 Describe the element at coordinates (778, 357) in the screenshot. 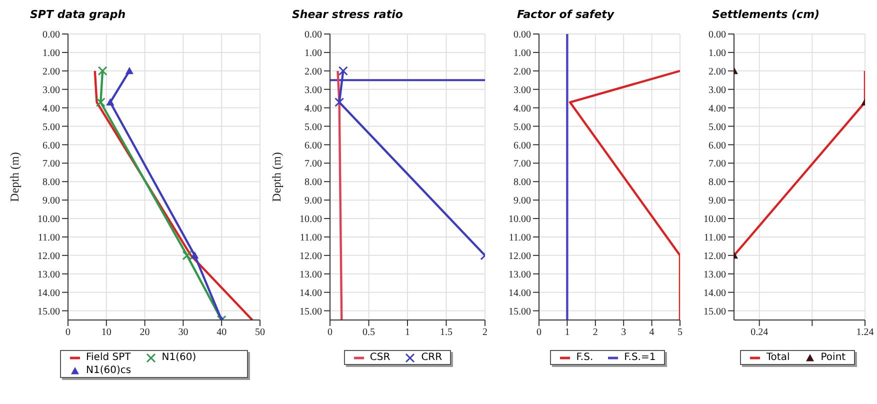

I see `legend-label: Total` at that location.